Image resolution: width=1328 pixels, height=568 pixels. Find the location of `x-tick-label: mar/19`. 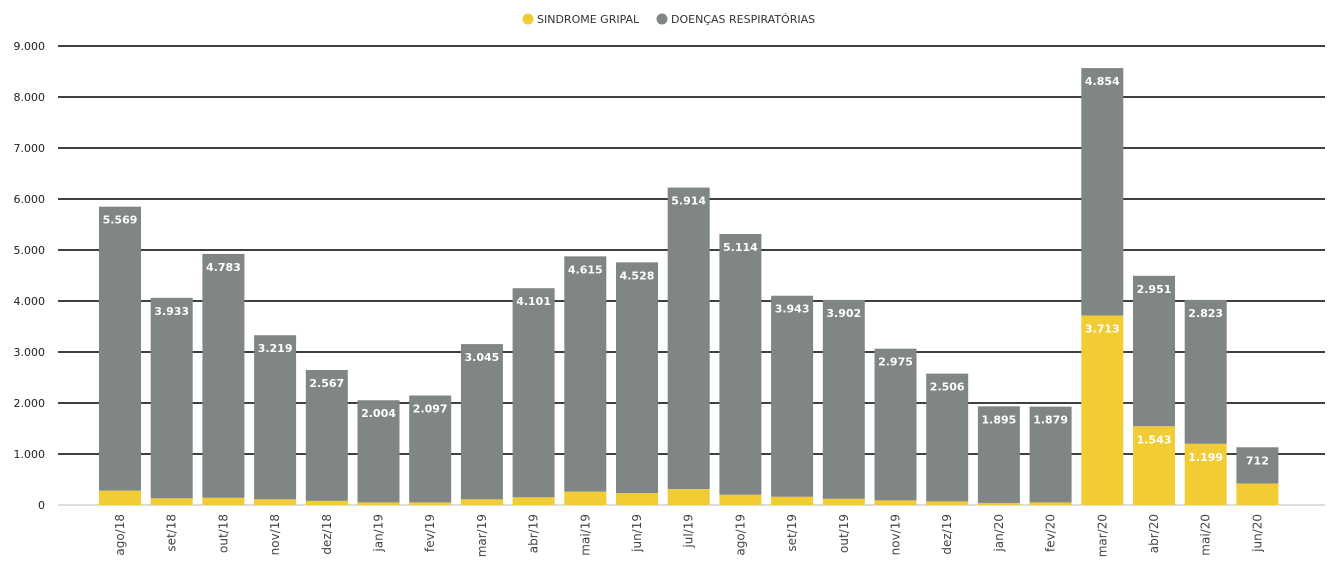

x-tick-label: mar/19 is located at coordinates (482, 535).